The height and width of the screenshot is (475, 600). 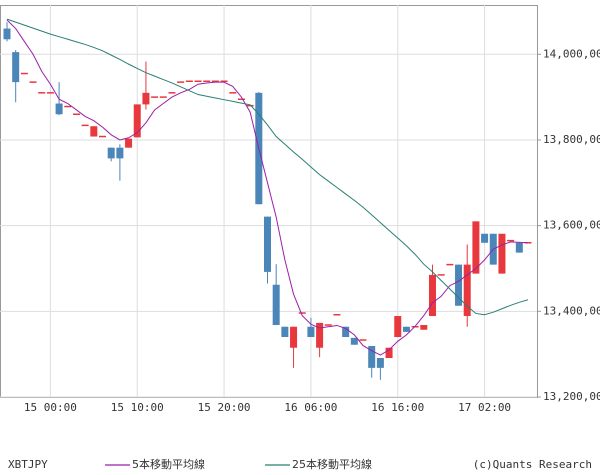 I want to click on y-tick-label: 13,400,00, so click(x=571, y=310).